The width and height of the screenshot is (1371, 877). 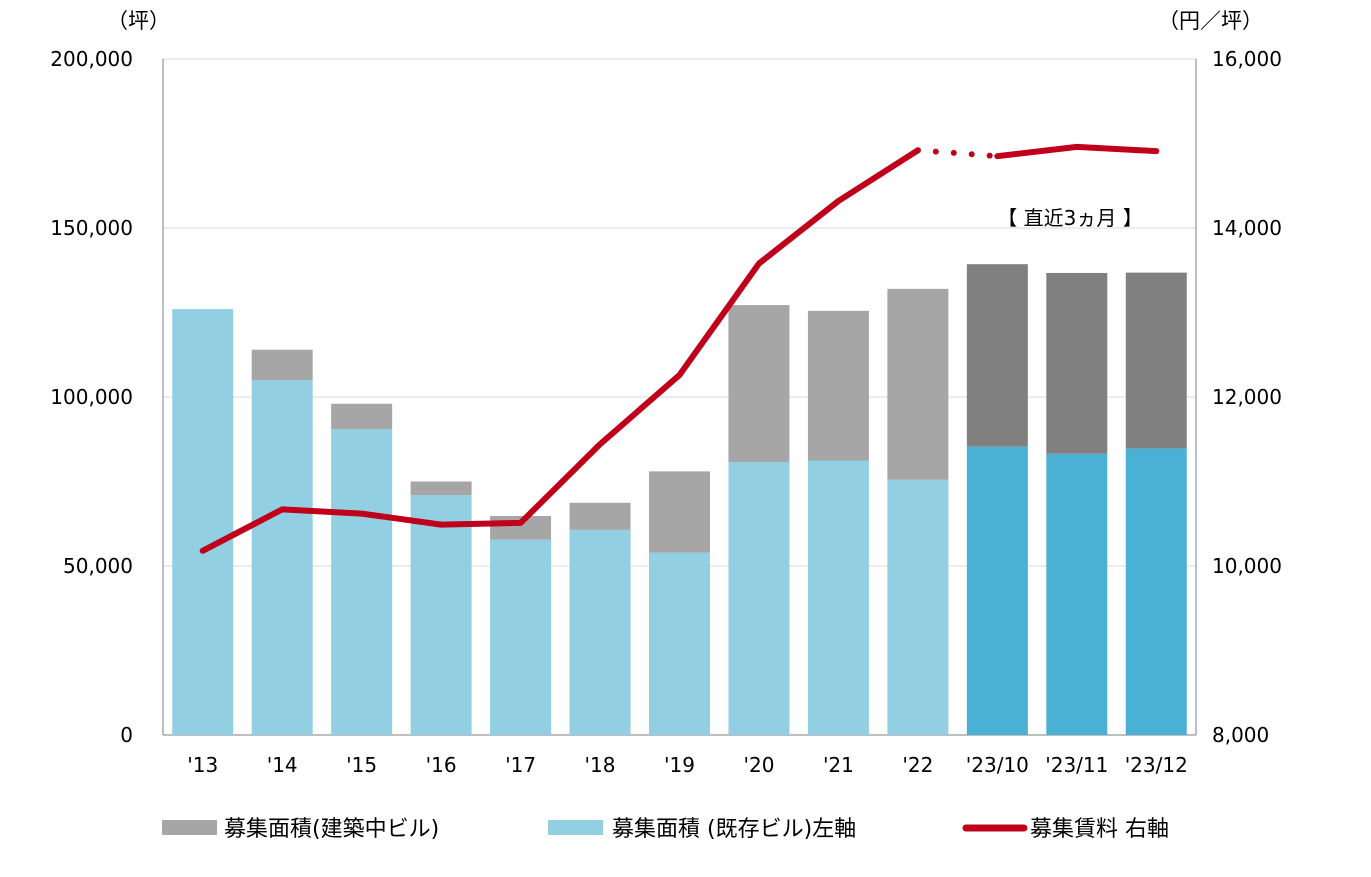 What do you see at coordinates (1210, 21) in the screenshot?
I see `right-axis-unit: （円／坪）` at bounding box center [1210, 21].